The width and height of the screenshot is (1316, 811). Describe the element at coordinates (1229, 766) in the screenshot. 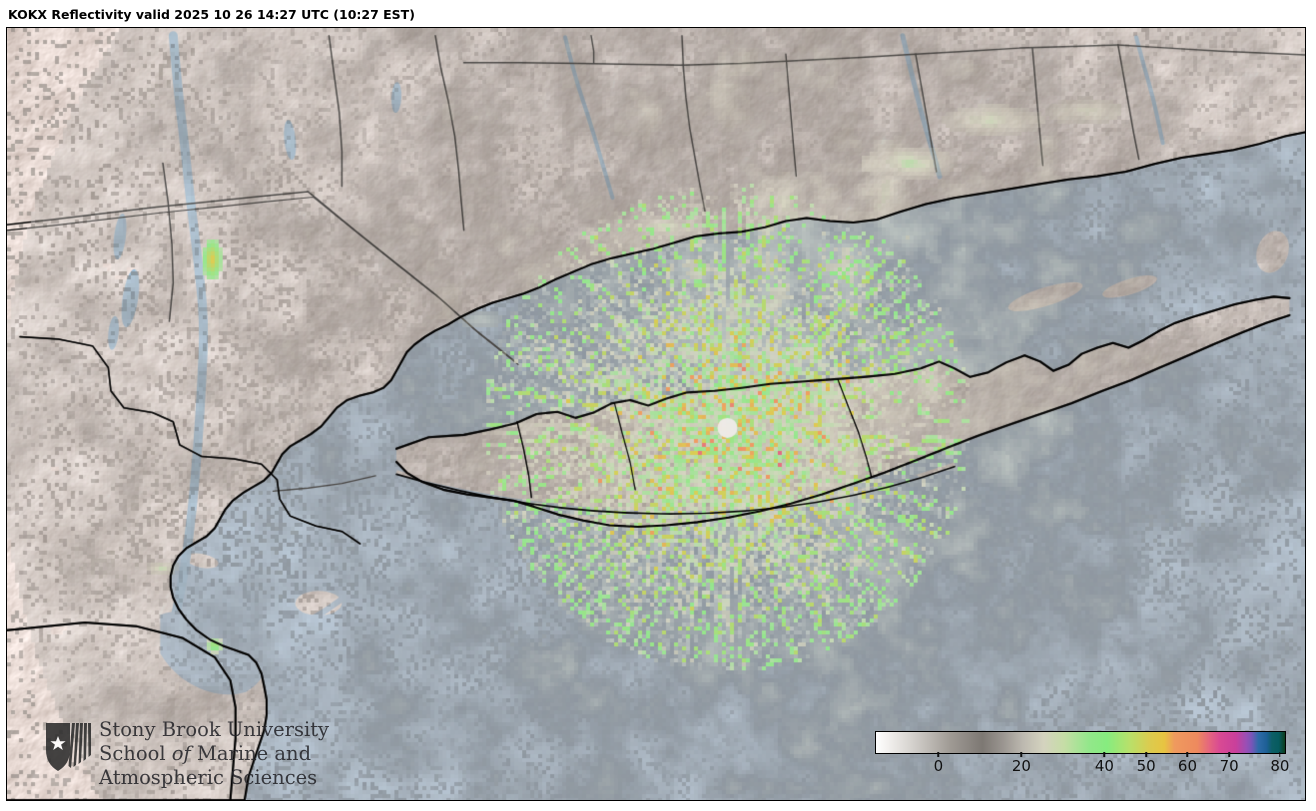

I see `colorbar-label-70: 70` at that location.